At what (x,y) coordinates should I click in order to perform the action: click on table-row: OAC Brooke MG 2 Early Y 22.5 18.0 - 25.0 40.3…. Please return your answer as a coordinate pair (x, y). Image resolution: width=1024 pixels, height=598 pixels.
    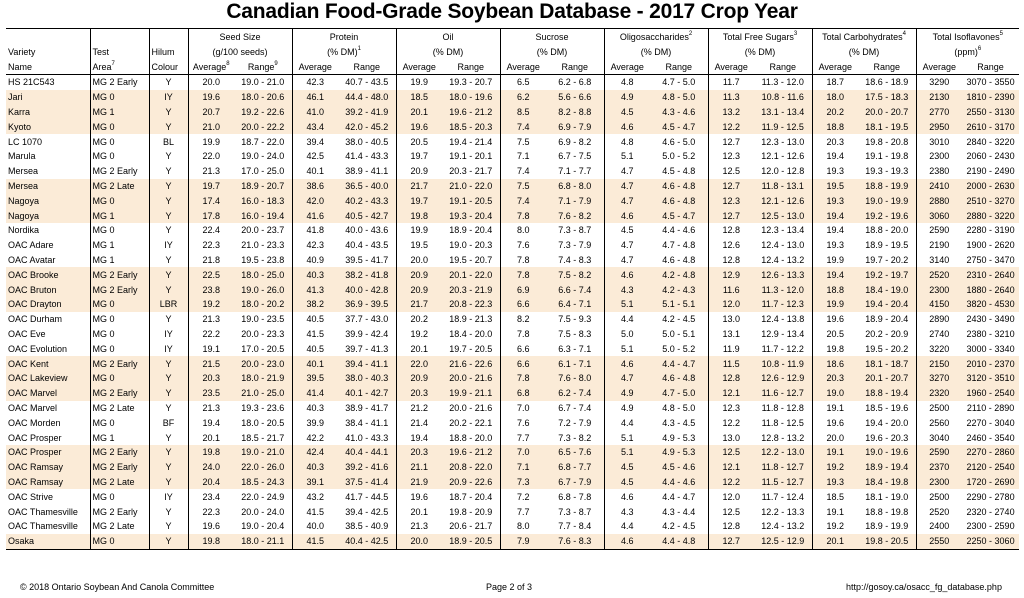
    Looking at the image, I should click on (513, 275).